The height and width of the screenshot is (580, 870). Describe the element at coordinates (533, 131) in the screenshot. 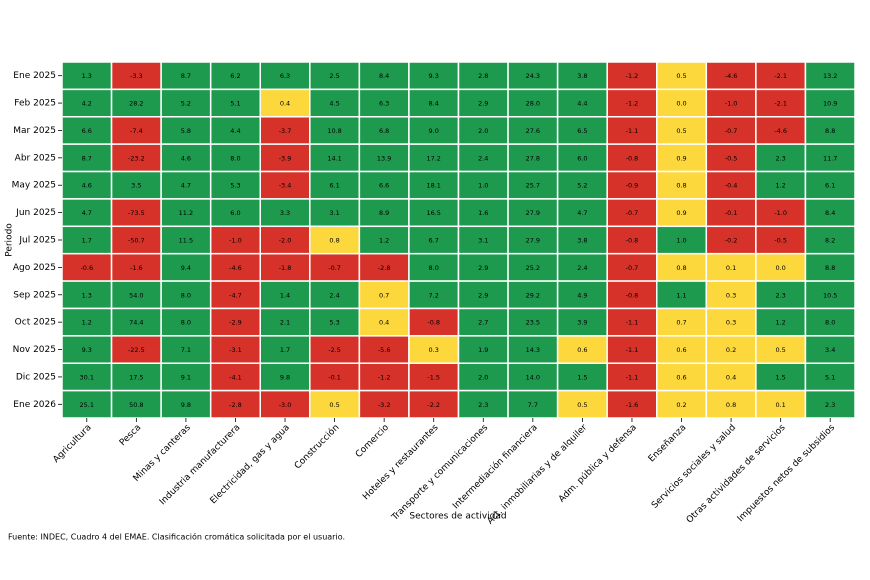

I see `cell-label: 27.6` at that location.